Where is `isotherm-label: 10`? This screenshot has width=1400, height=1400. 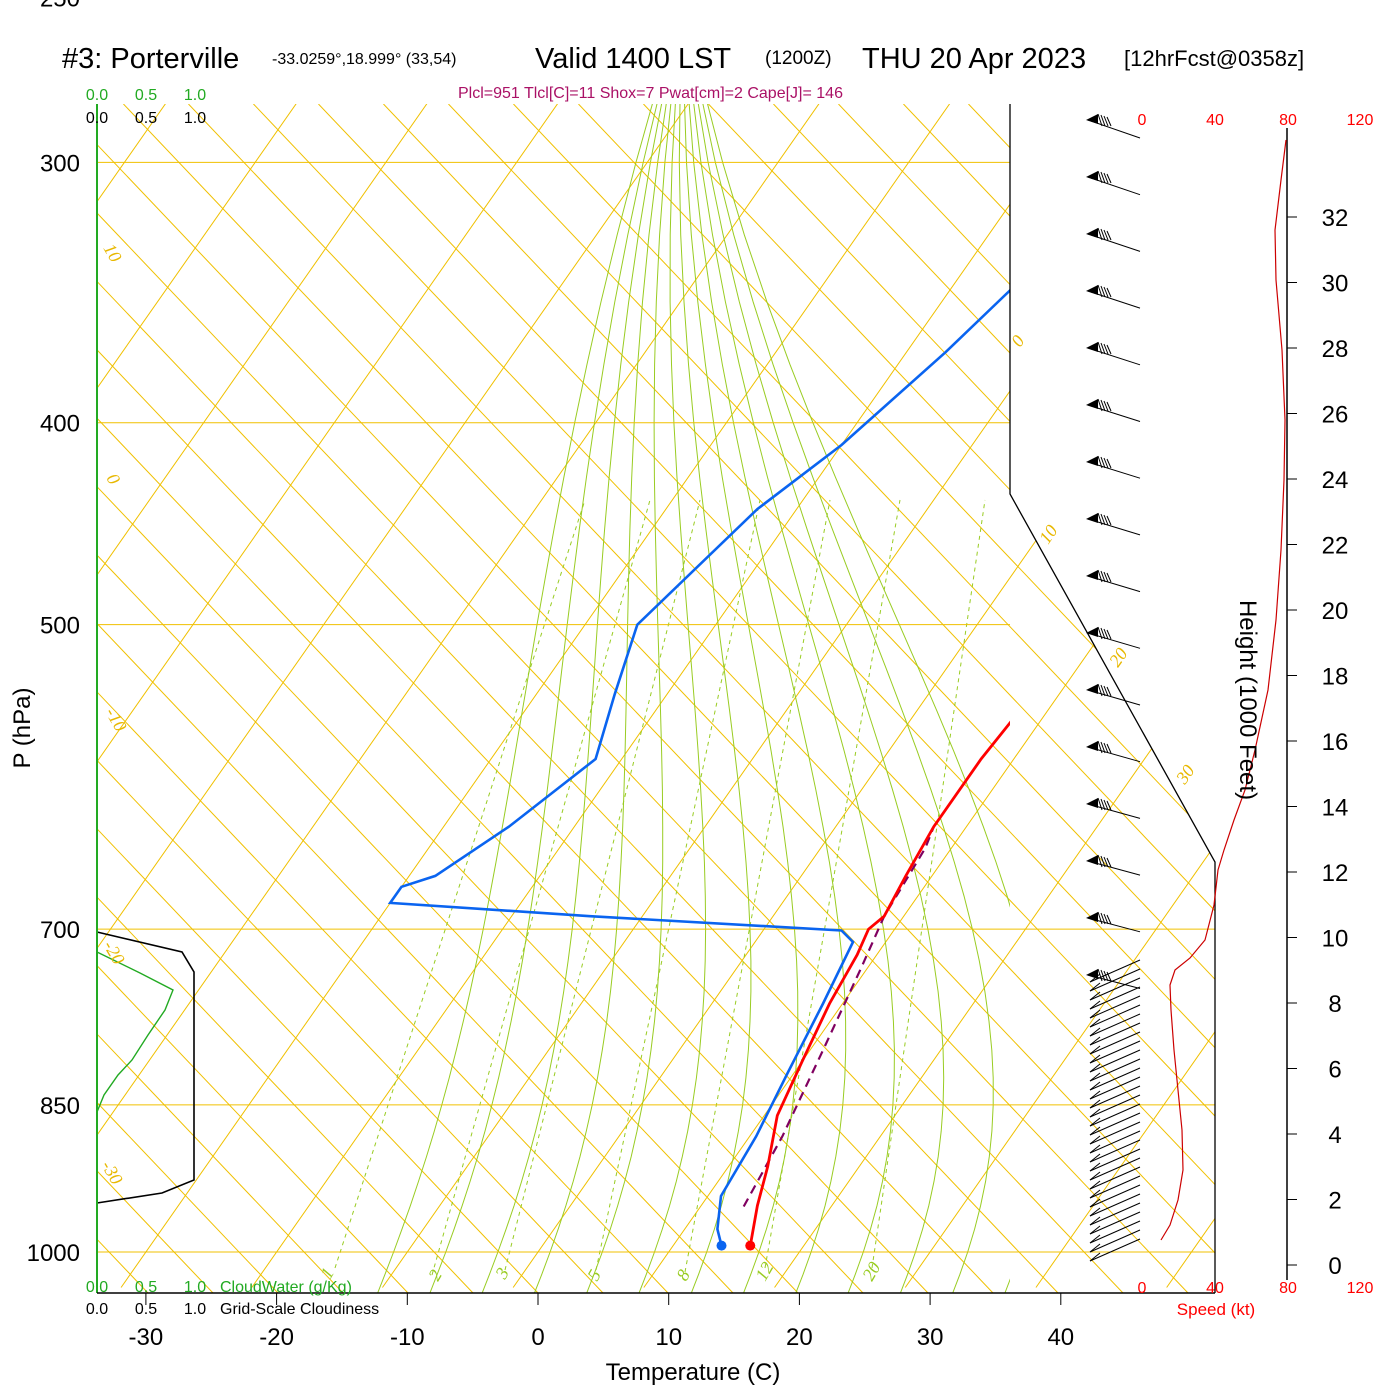
isotherm-label: 10 is located at coordinates (113, 253).